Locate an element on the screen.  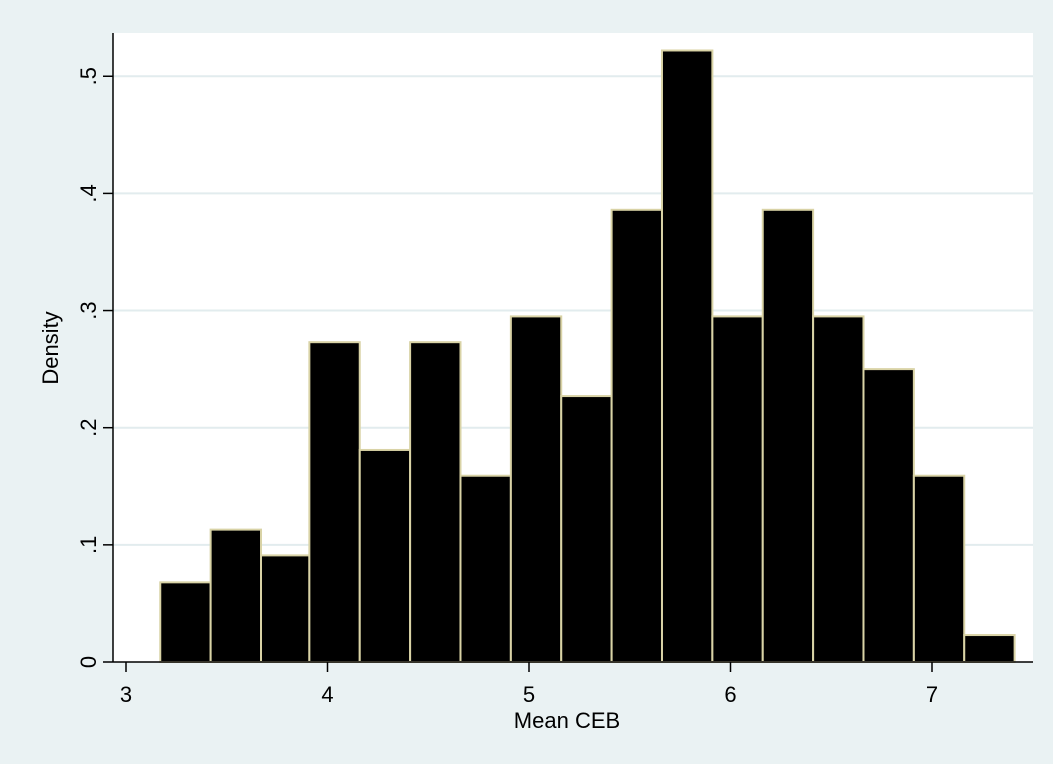
y-tick-label: 0 is located at coordinates (88, 662).